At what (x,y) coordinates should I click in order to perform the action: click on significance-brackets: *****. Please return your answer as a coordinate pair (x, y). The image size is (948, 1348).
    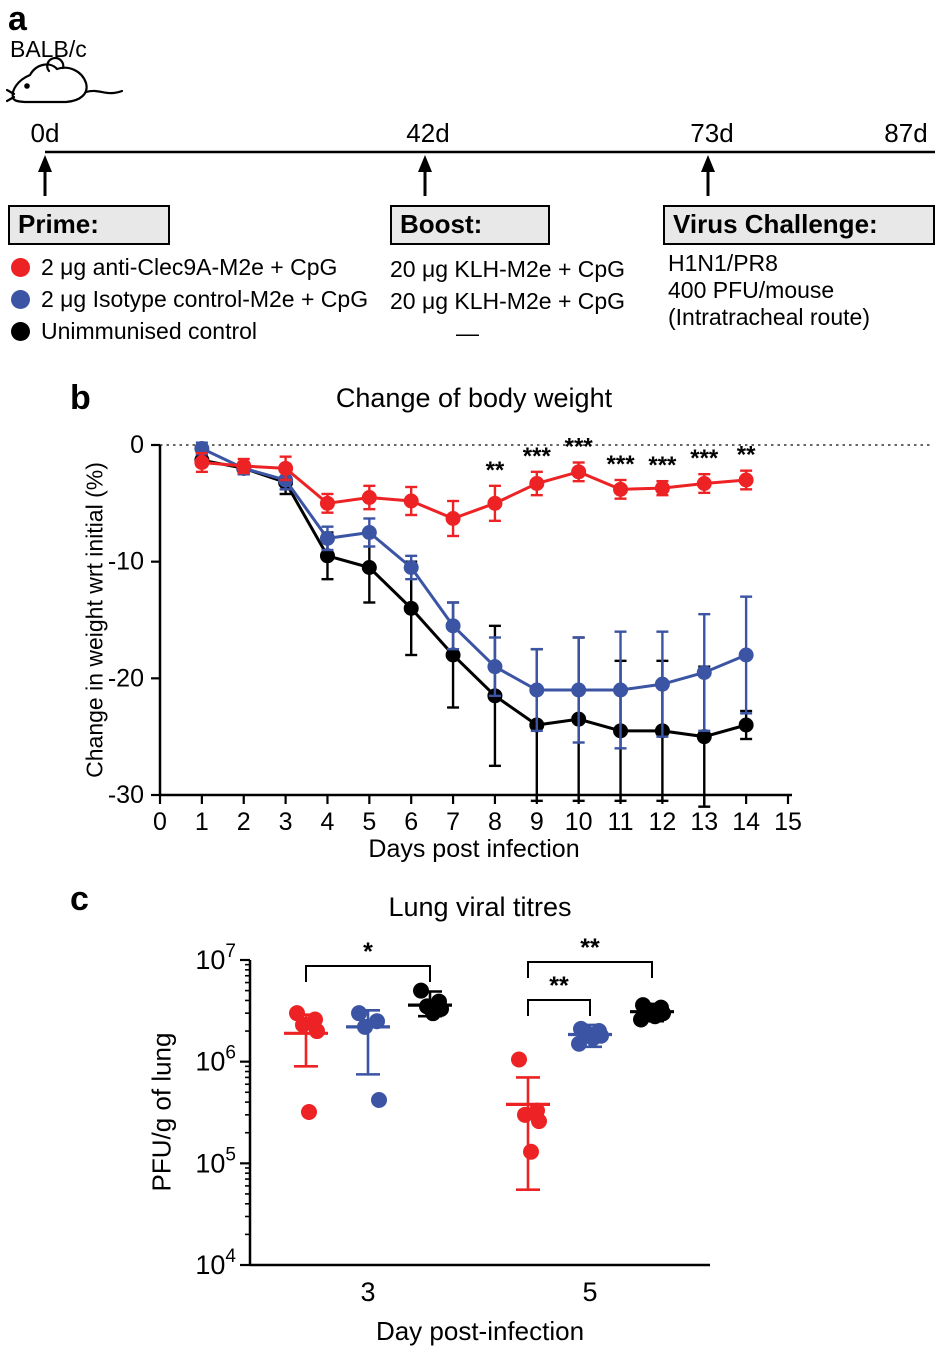
    Looking at the image, I should click on (479, 975).